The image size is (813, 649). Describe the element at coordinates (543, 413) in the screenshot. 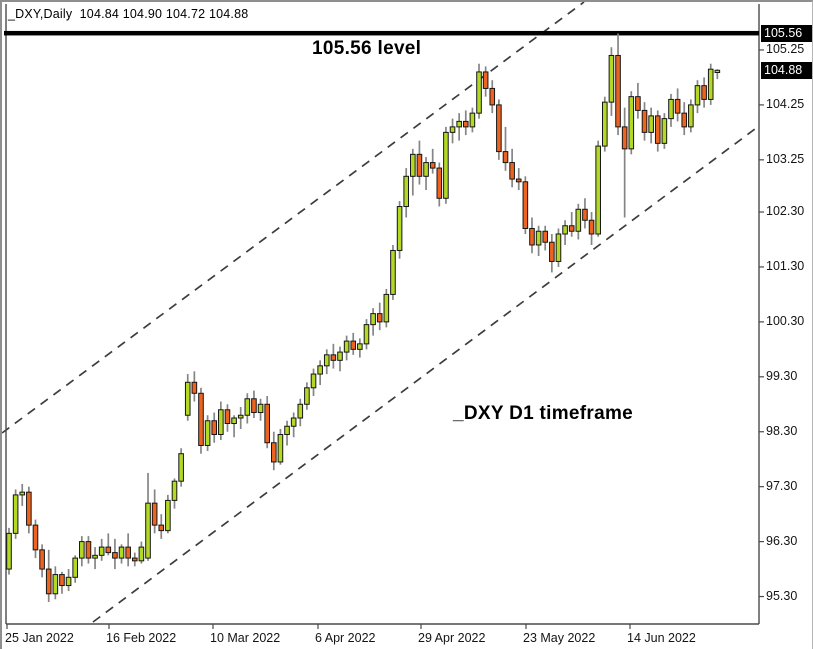

I see `timeframe-annotation-label: _DXY D1 timeframe` at that location.